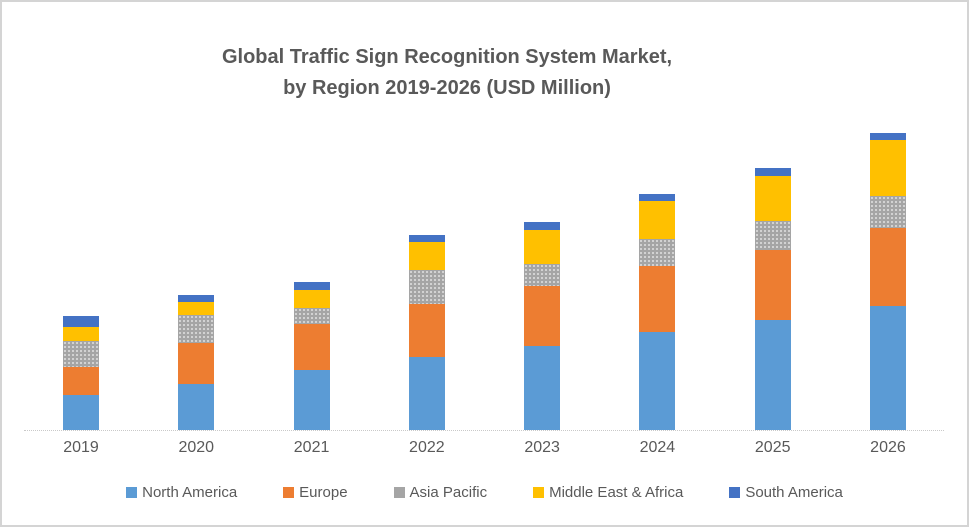  What do you see at coordinates (616, 492) in the screenshot?
I see `legend-label: Middle East & Africa` at bounding box center [616, 492].